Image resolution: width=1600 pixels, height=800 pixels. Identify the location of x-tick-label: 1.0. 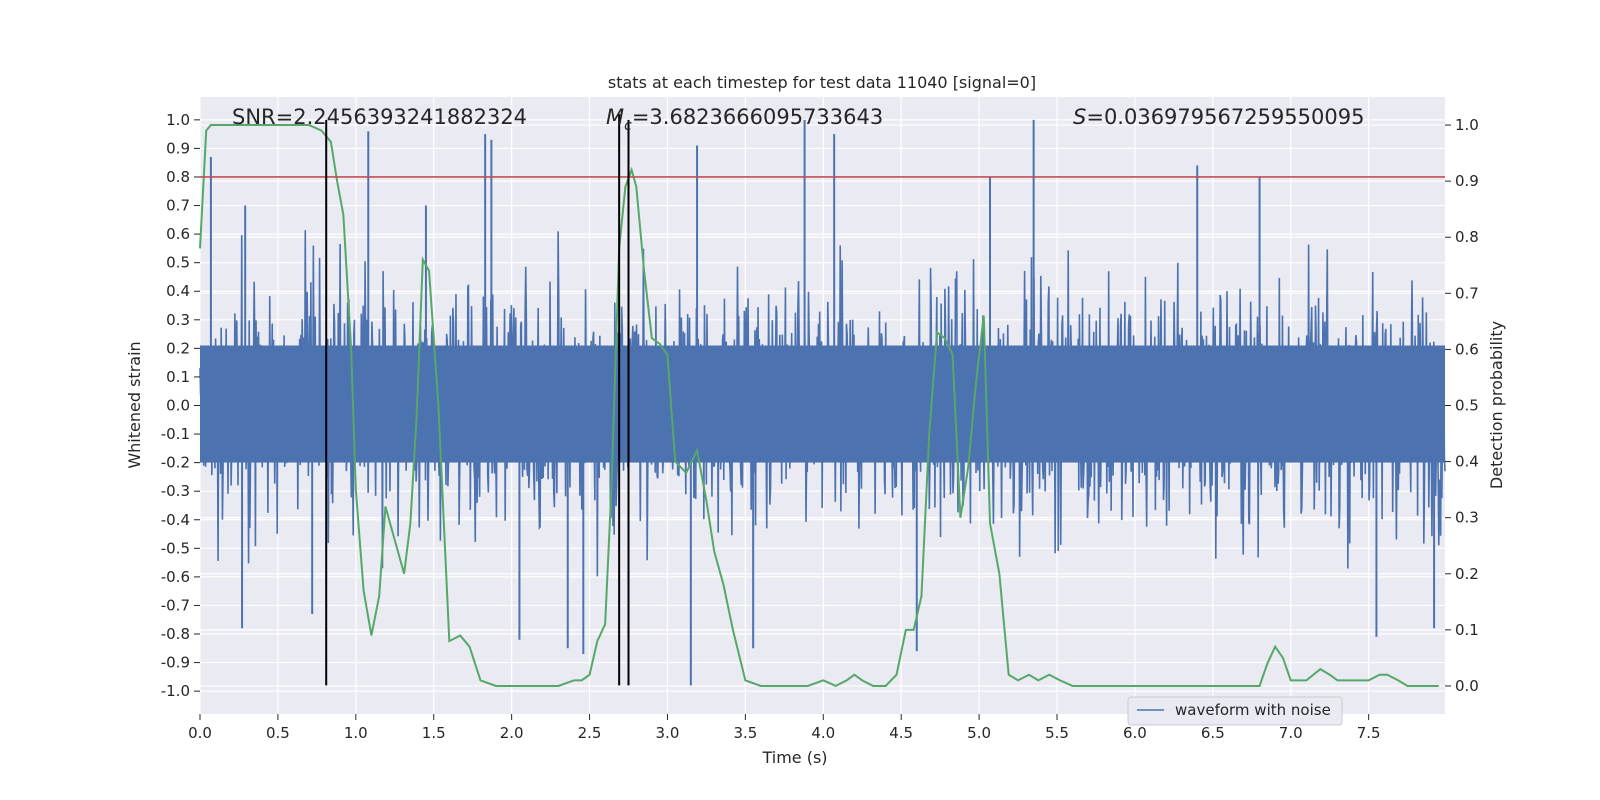
(356, 733).